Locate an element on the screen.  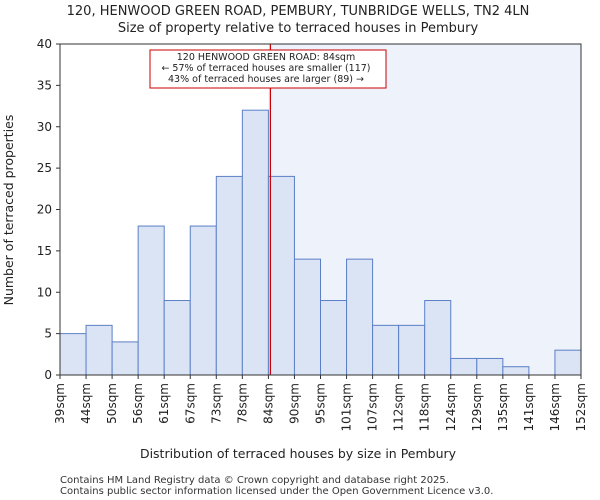
x-tick-label: 152sqm is located at coordinates (581, 407).